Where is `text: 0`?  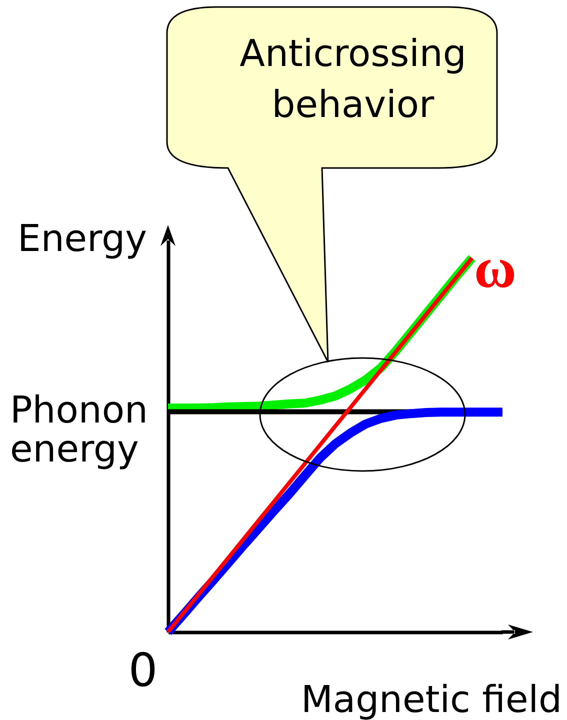 text: 0 is located at coordinates (143, 670).